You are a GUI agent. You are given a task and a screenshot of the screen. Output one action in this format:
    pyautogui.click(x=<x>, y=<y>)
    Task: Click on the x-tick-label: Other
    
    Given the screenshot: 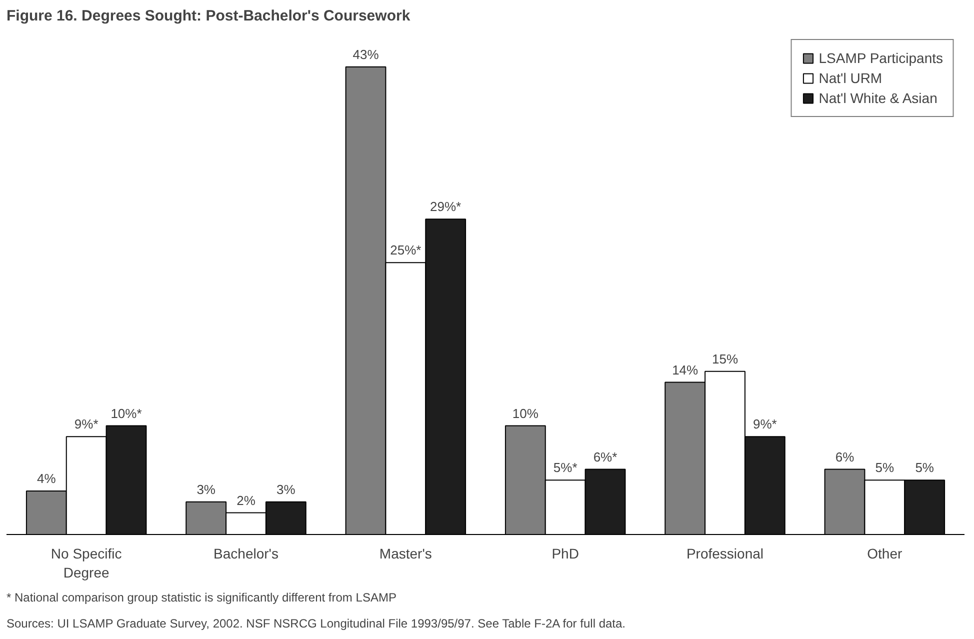 What is the action you would take?
    pyautogui.click(x=885, y=554)
    